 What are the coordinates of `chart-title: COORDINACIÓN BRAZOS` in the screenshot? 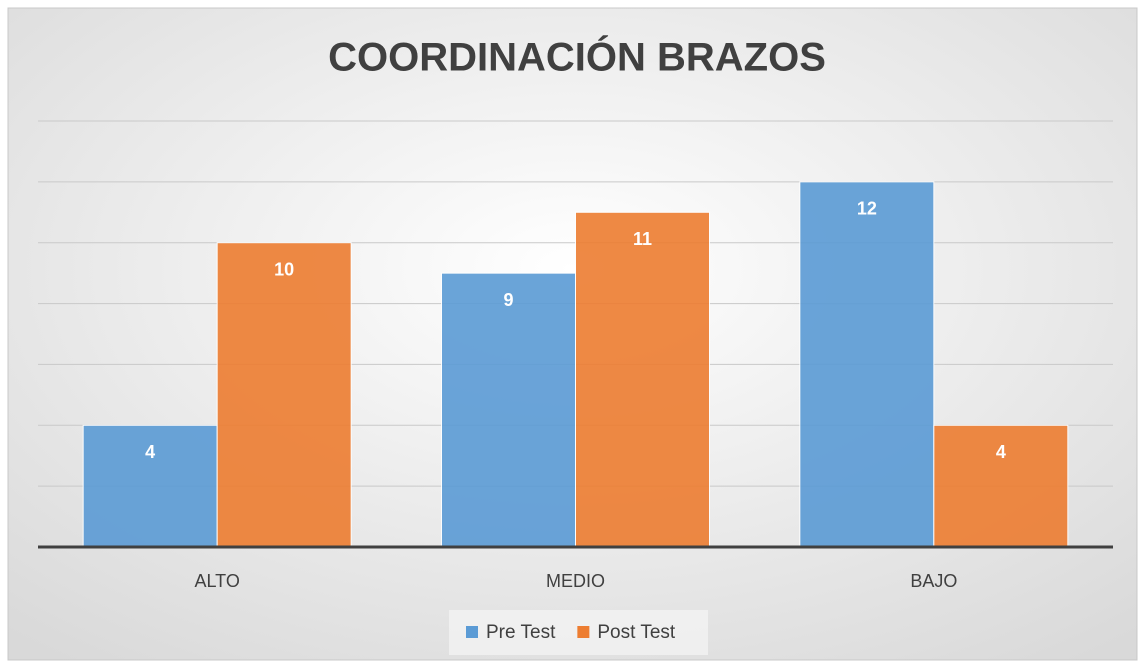 It's located at (577, 57).